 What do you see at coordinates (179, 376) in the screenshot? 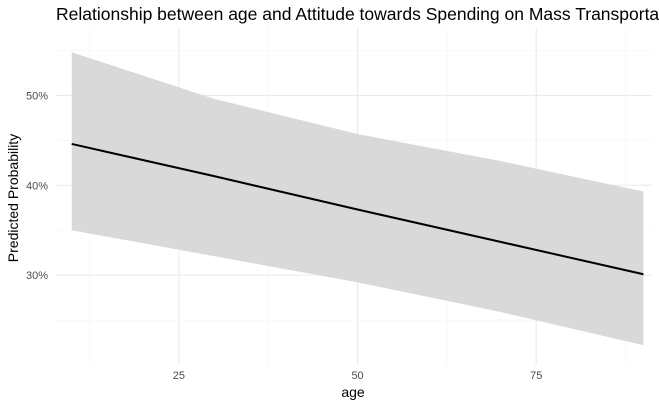
I see `x-tick-label: 25` at bounding box center [179, 376].